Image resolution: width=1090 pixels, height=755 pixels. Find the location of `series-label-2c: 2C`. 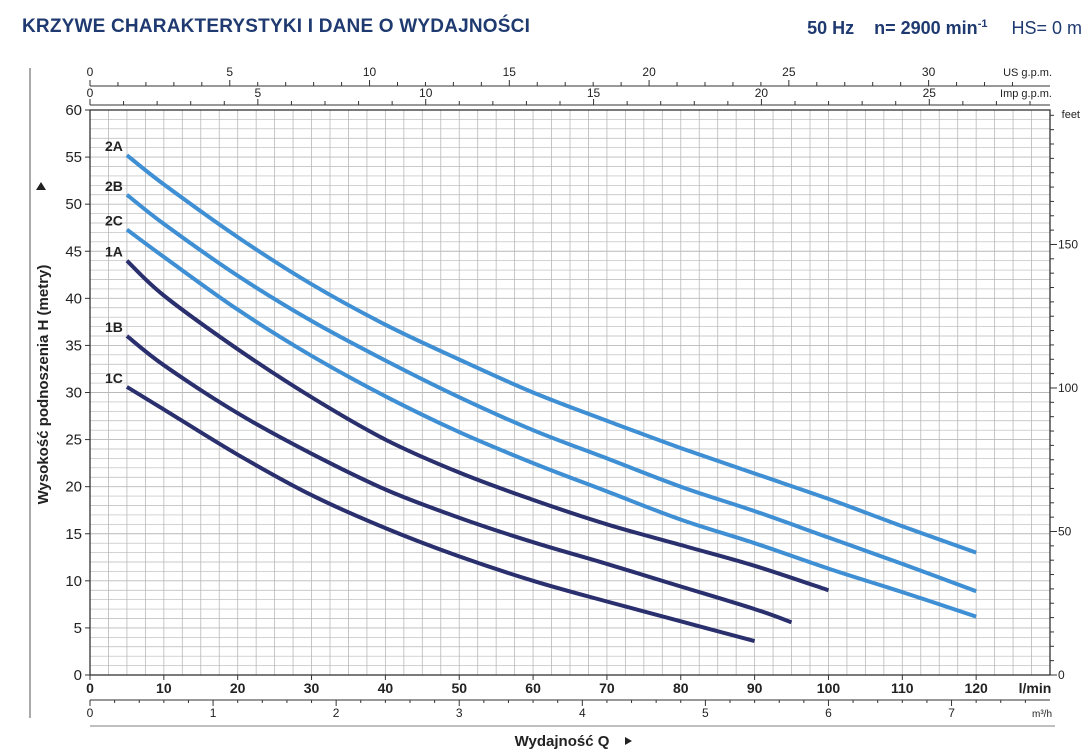

series-label-2c: 2C is located at coordinates (114, 221).